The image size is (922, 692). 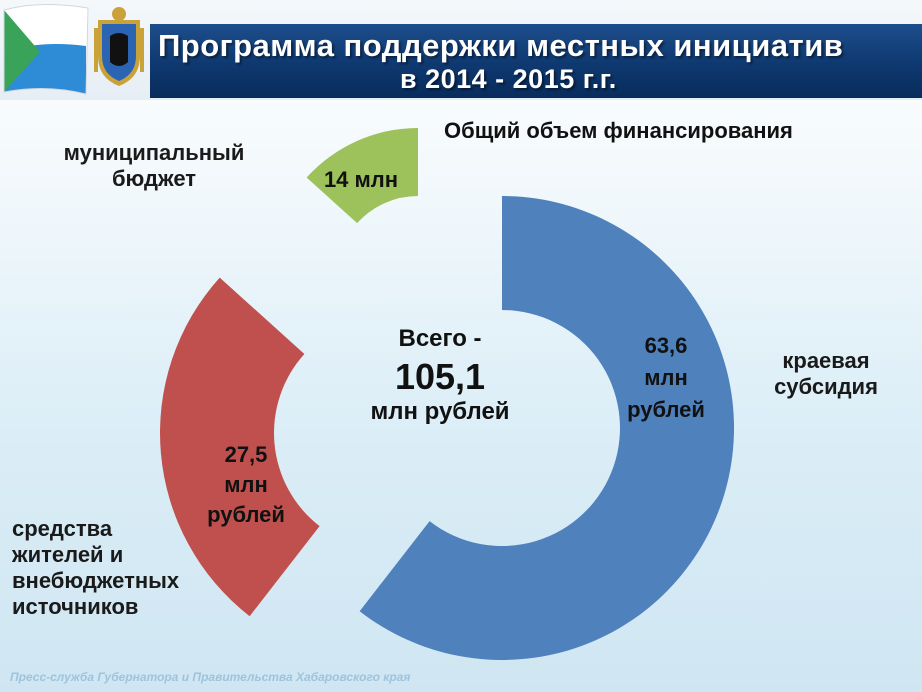 I want to click on center-unit: млн рублей, so click(x=440, y=411).